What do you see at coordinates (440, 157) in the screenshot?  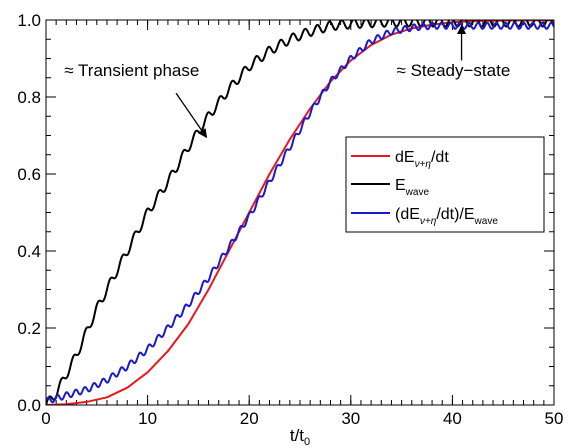 I see `legend-label-dE-rest: /dt` at bounding box center [440, 157].